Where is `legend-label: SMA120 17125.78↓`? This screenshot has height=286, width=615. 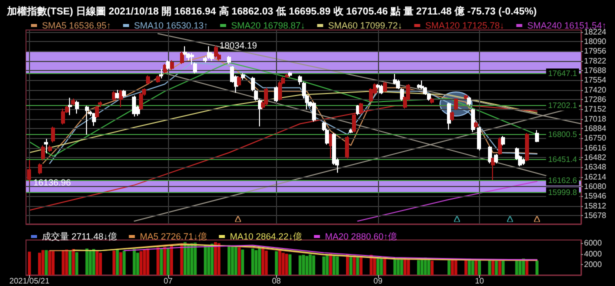
legend-label: SMA120 17125.78↓ is located at coordinates (464, 25).